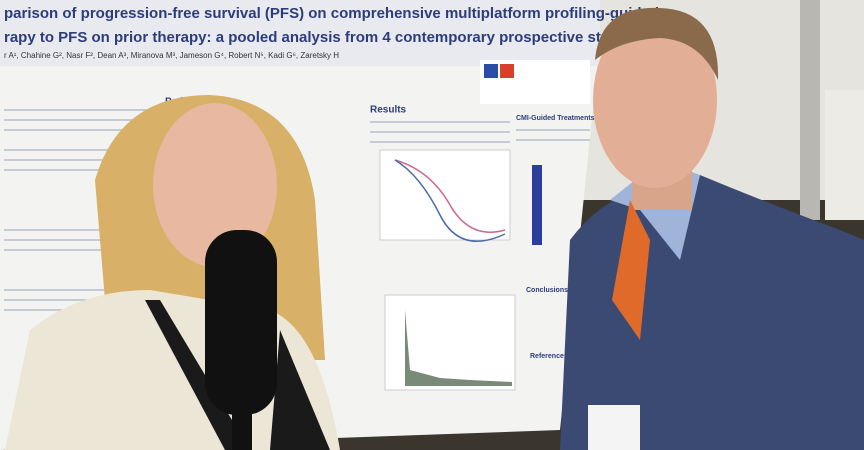 The width and height of the screenshot is (864, 450). I want to click on poster-header, so click(300, 33).